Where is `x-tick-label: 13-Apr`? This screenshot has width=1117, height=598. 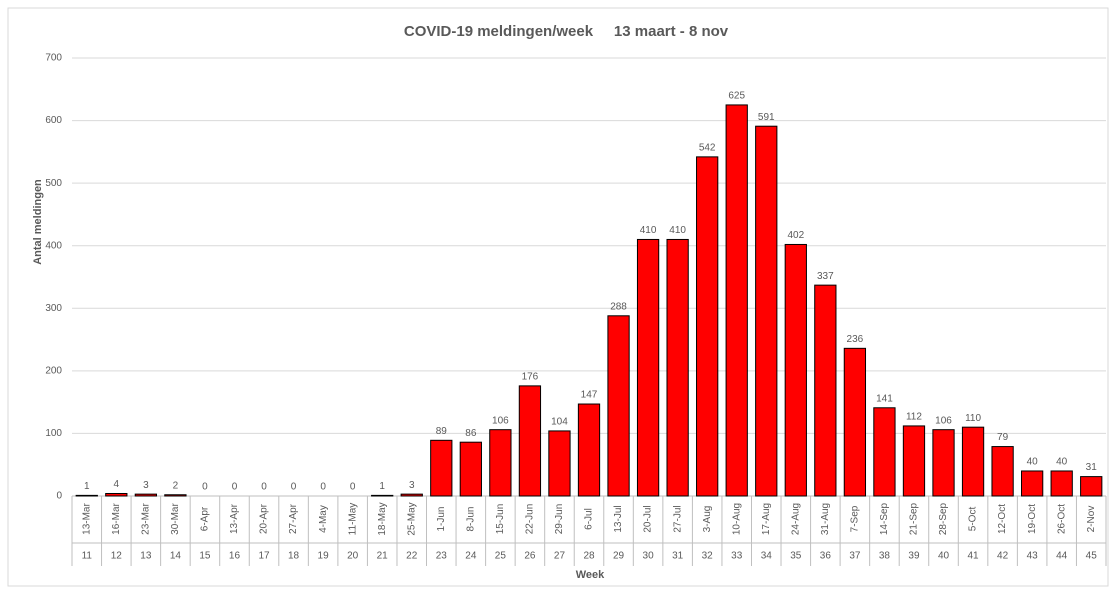 x-tick-label: 13-Apr is located at coordinates (234, 518).